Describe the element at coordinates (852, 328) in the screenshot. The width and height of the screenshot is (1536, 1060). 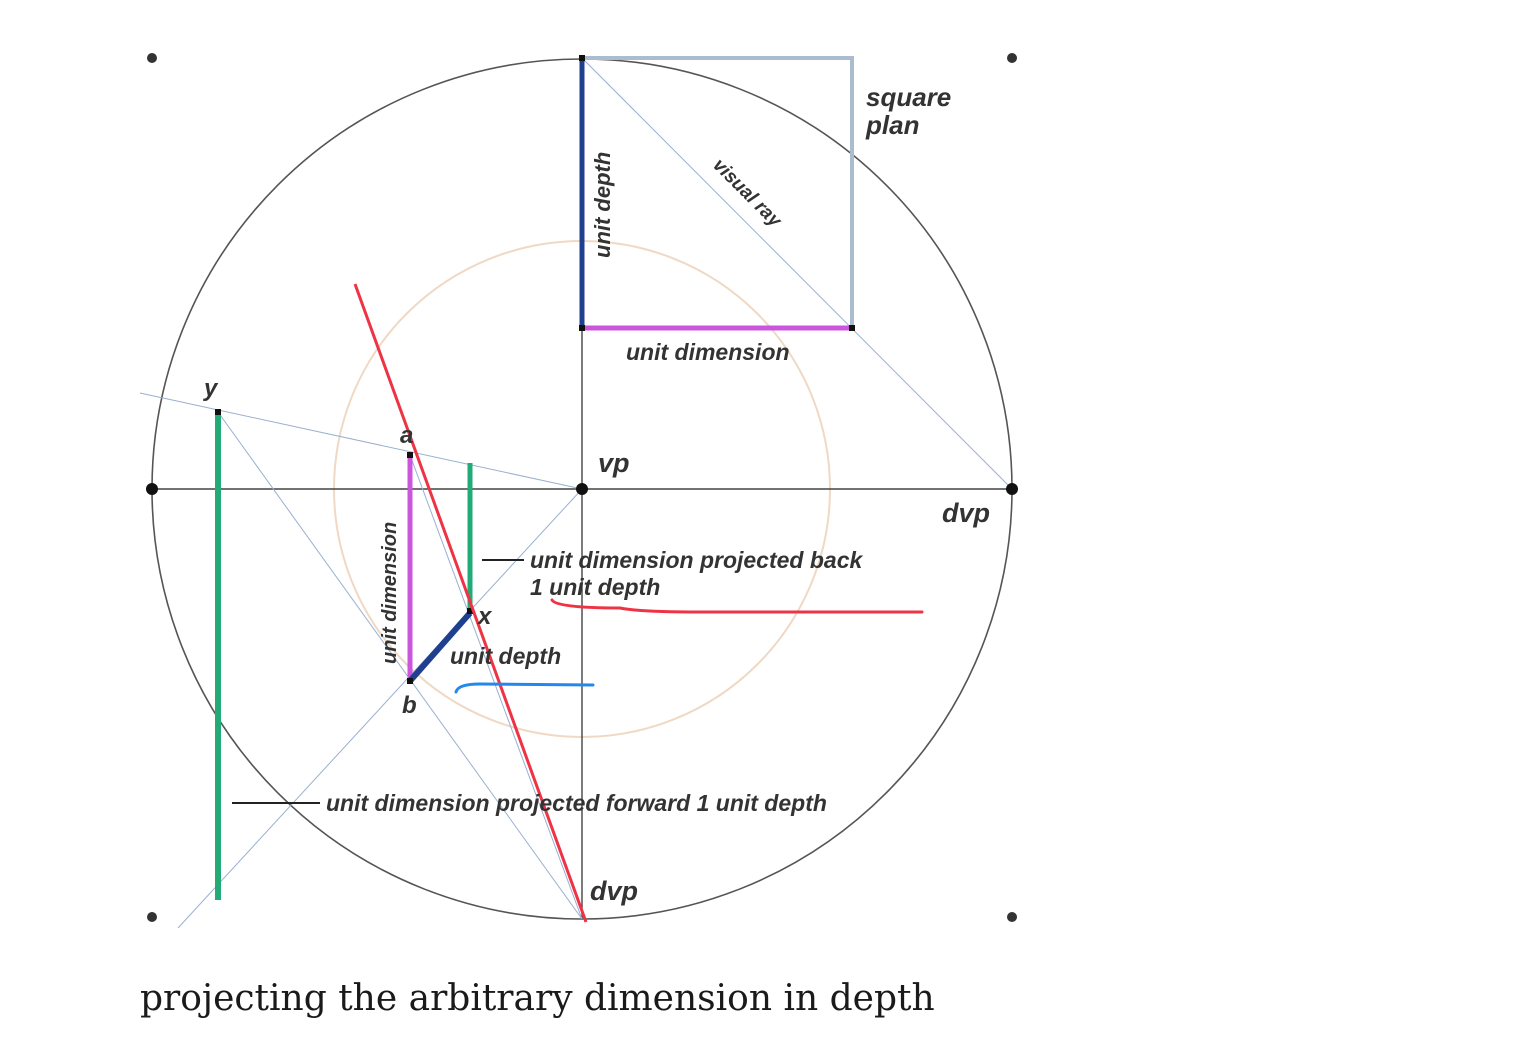
I see `node-square-corner` at that location.